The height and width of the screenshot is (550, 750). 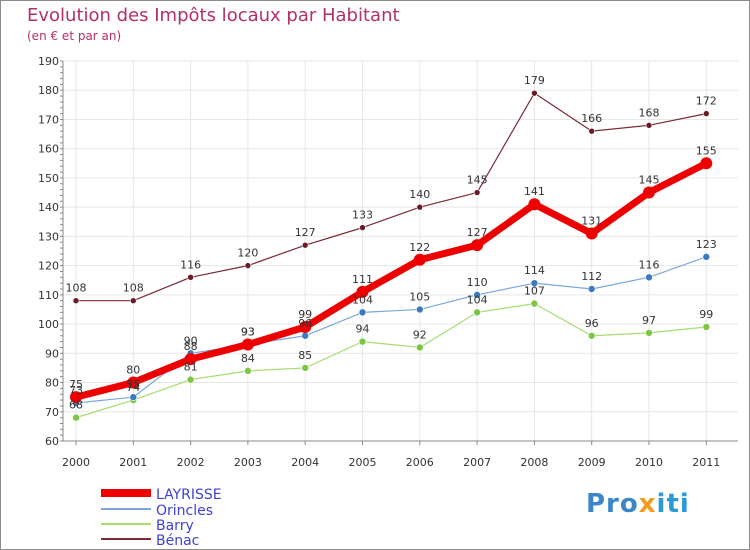 I want to click on proxiti-logo: Proxiti, so click(x=638, y=504).